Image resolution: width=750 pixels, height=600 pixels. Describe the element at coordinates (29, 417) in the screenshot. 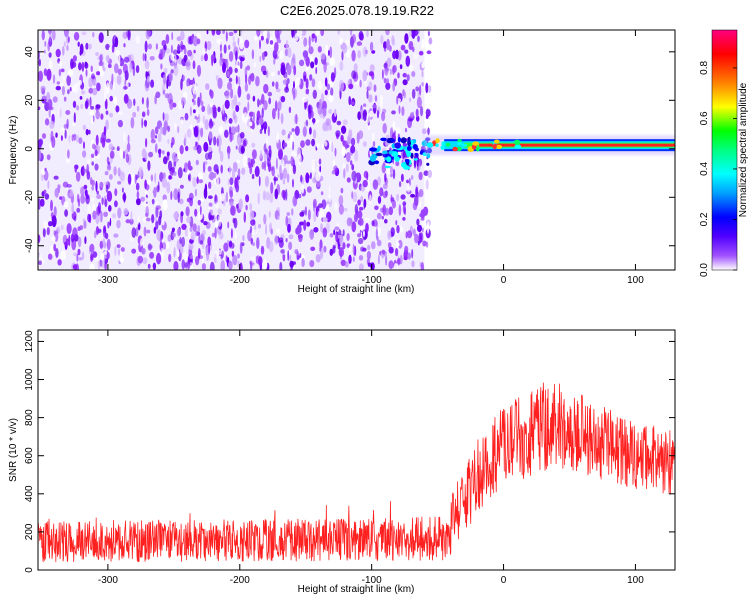

I see `snr-y-tick-label: 800` at that location.